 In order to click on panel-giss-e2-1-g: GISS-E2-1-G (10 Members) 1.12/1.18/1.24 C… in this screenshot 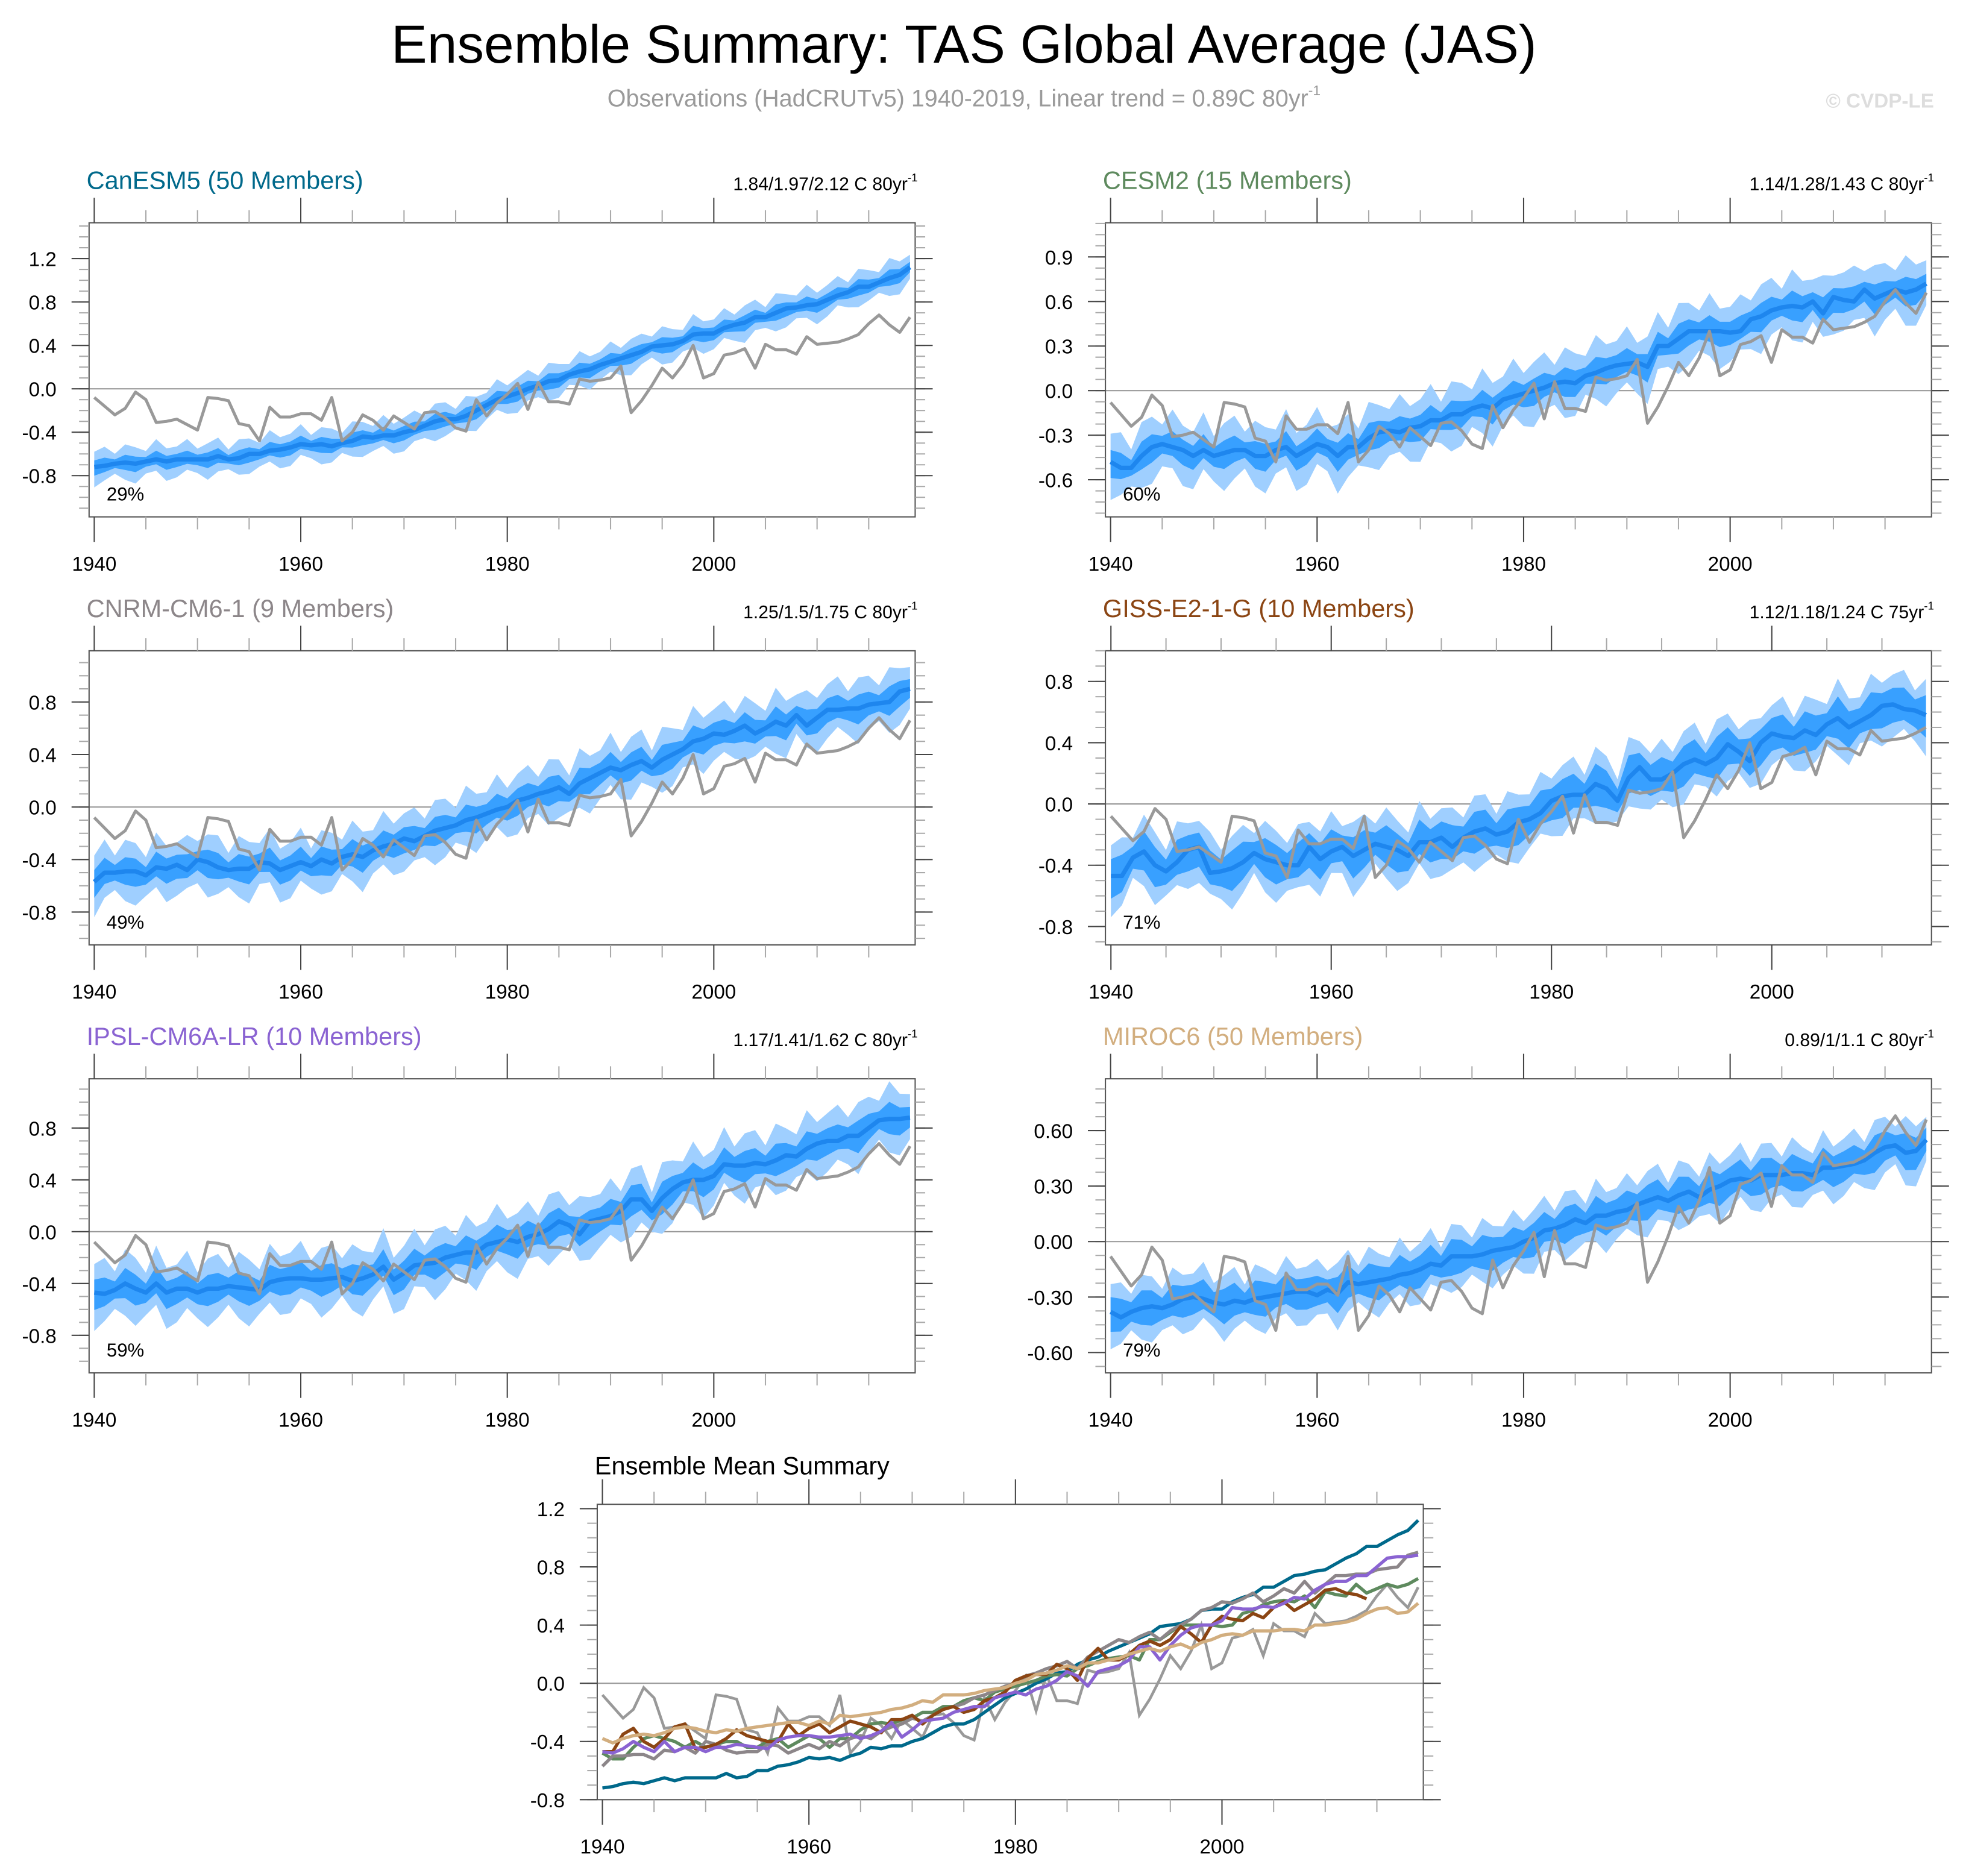, I will do `click(1493, 798)`.